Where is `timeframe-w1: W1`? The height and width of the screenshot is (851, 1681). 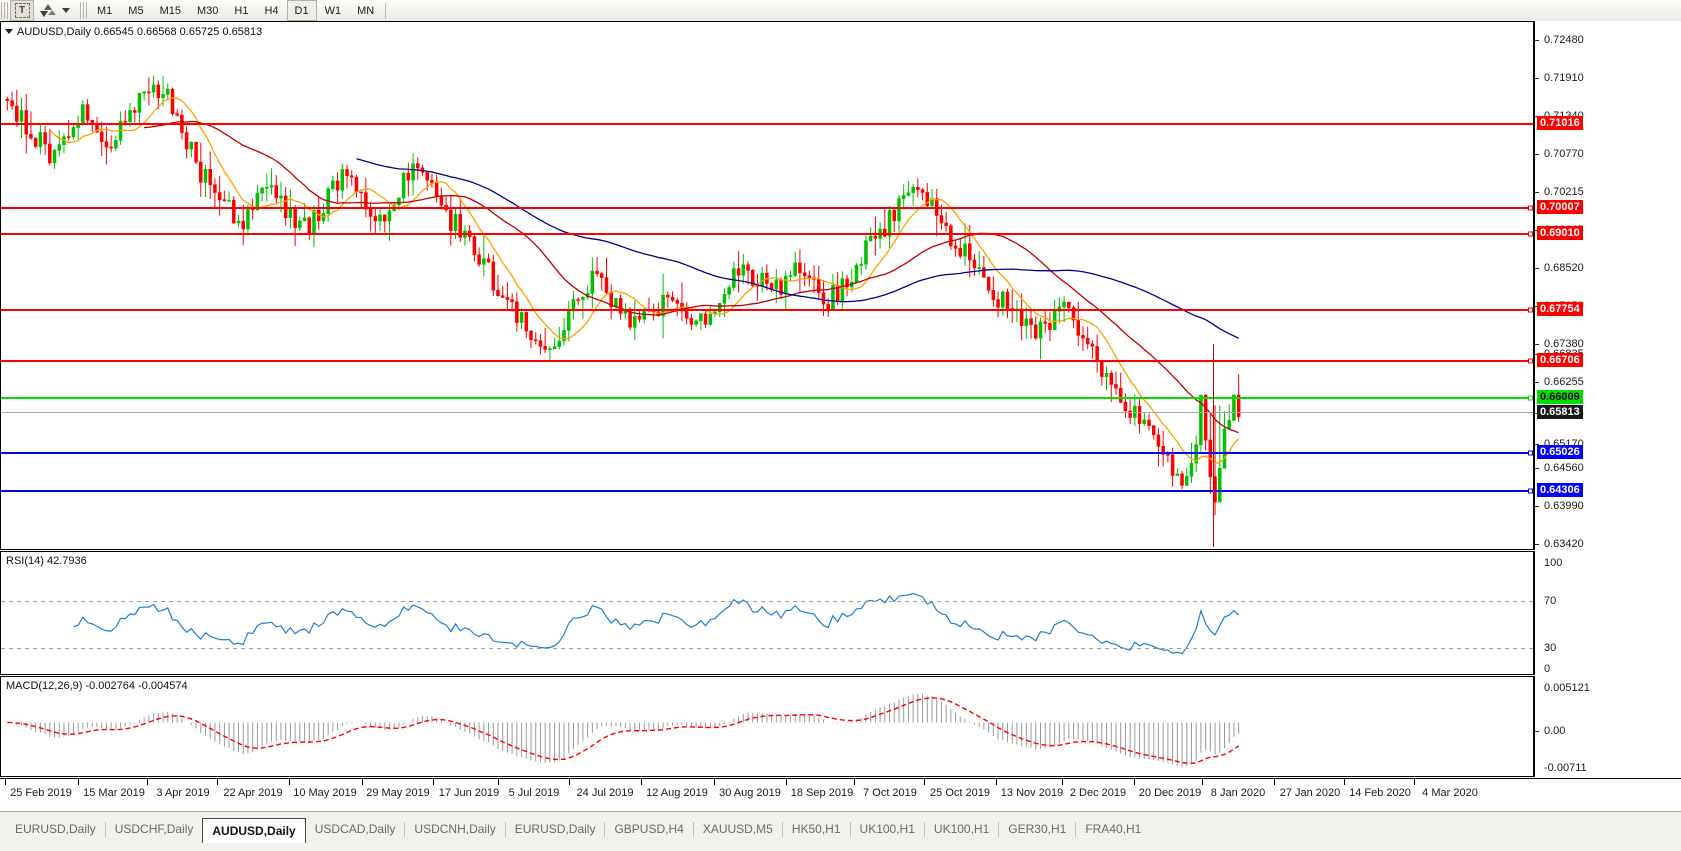 timeframe-w1: W1 is located at coordinates (333, 10).